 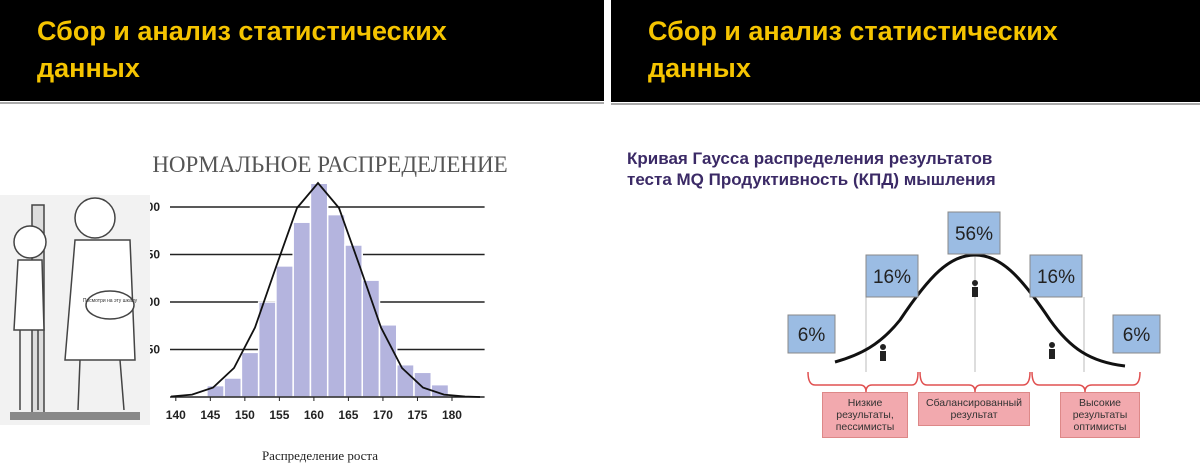 I want to click on x-tick-label: 150, so click(x=245, y=415).